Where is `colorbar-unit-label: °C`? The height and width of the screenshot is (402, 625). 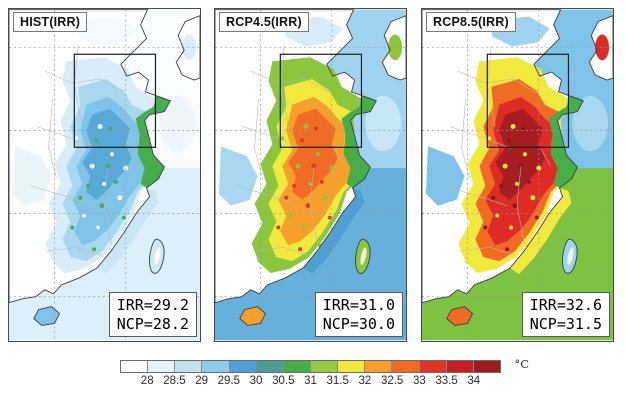
colorbar-unit-label: °C is located at coordinates (521, 364).